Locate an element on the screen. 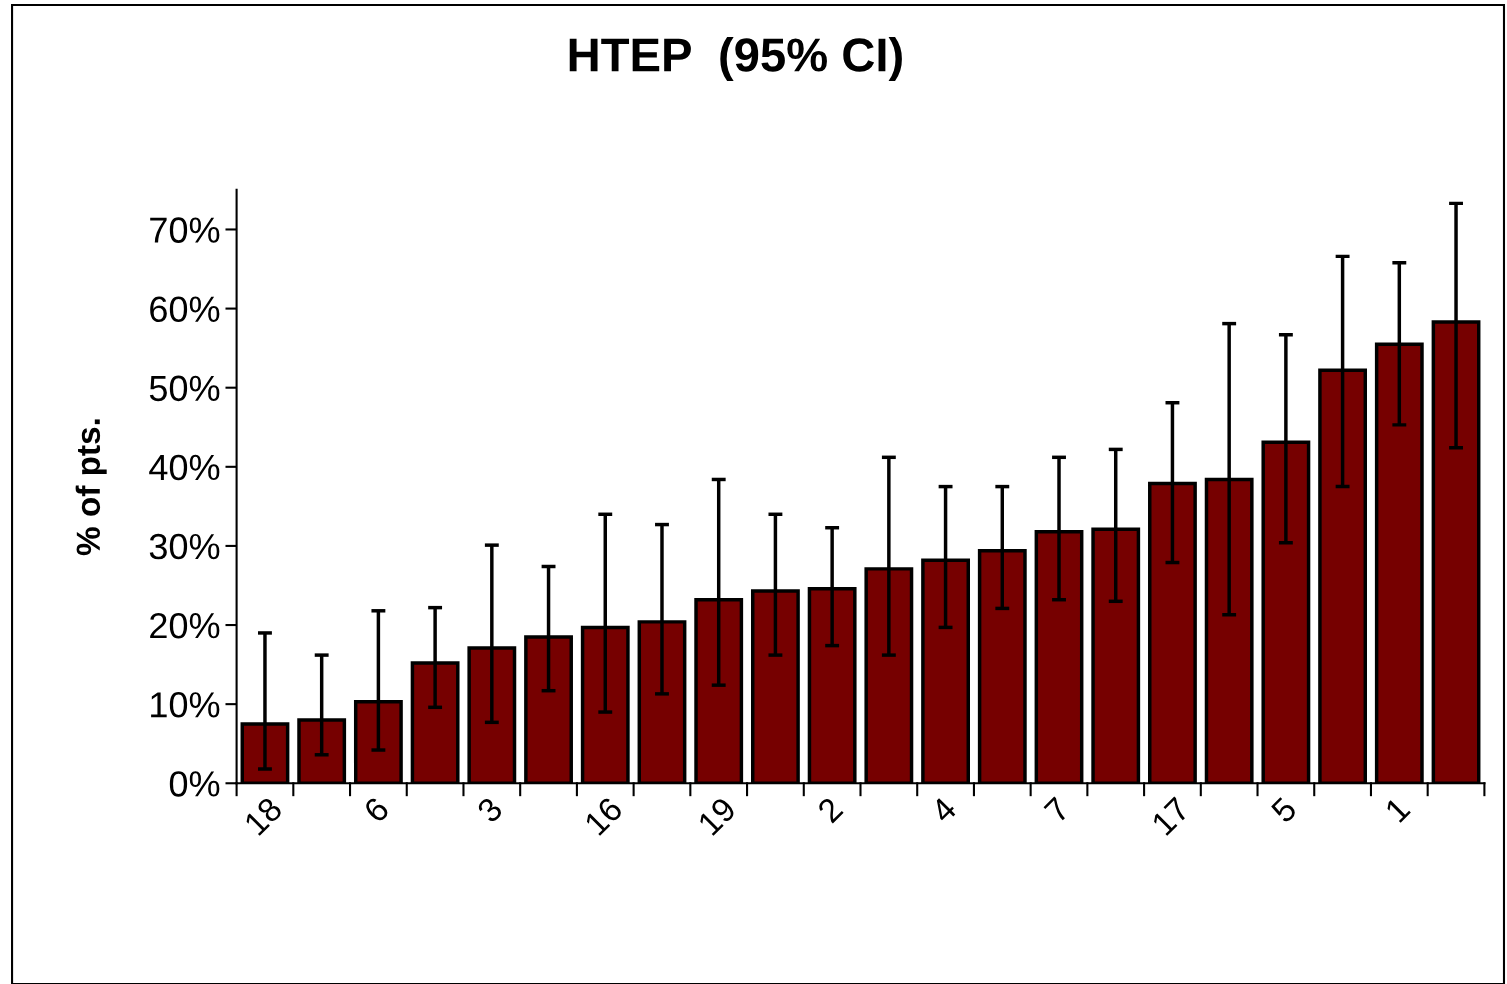 This screenshot has height=984, width=1507. x-tick-label: 2 is located at coordinates (830, 810).